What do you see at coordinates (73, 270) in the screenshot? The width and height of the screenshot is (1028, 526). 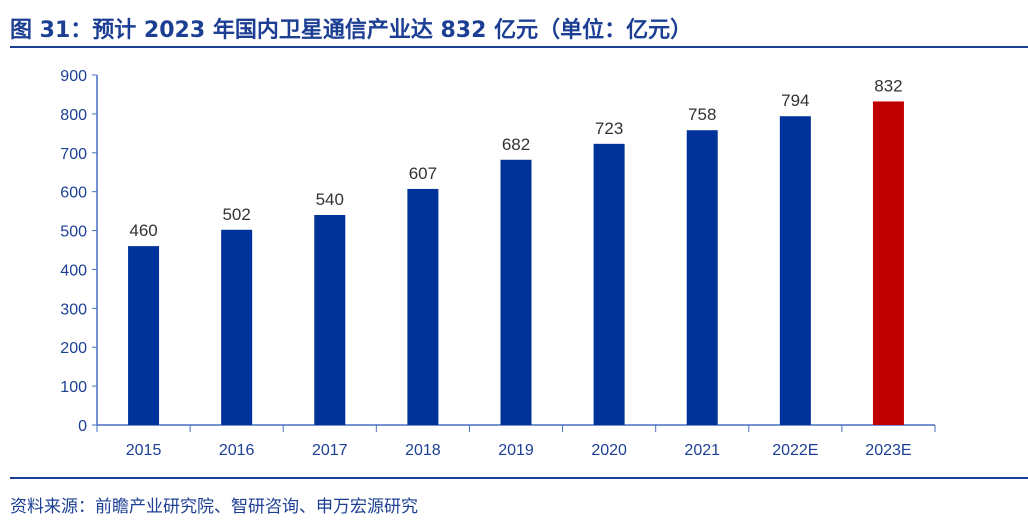 I see `y-tick-label: 400` at bounding box center [73, 270].